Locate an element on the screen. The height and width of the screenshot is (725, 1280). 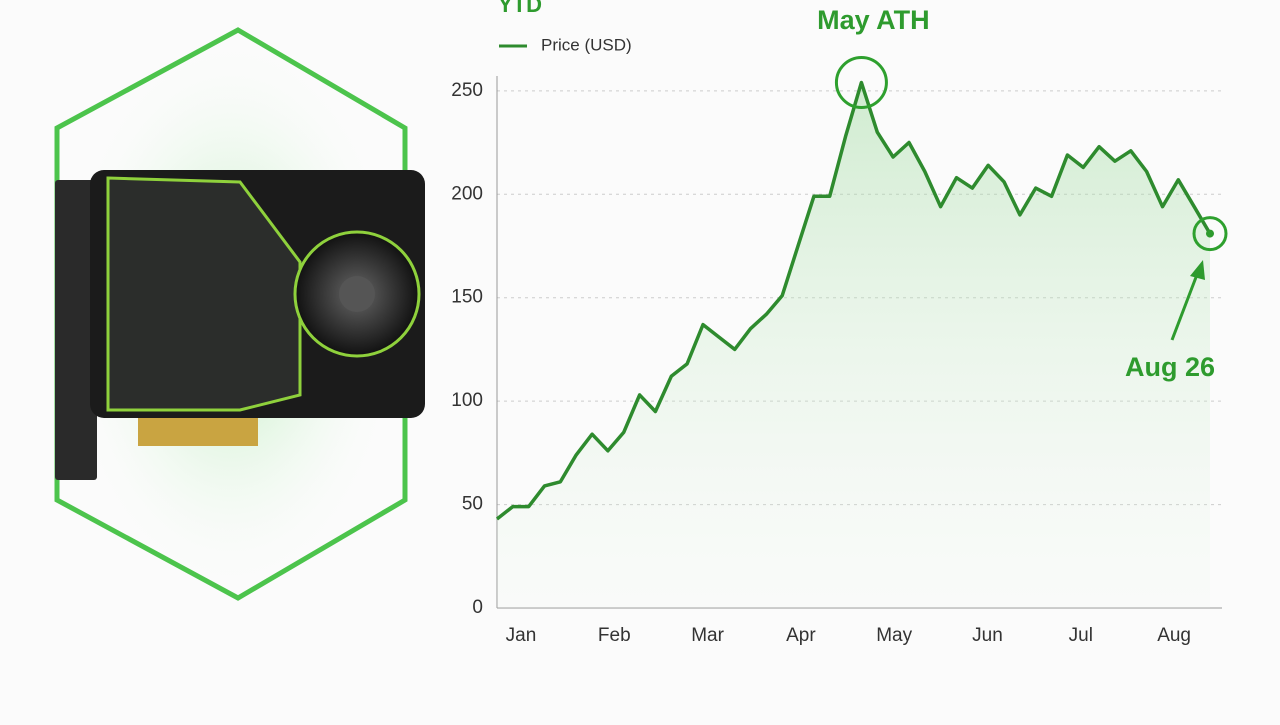
annotation-arrowhead is located at coordinates (1197, 270).